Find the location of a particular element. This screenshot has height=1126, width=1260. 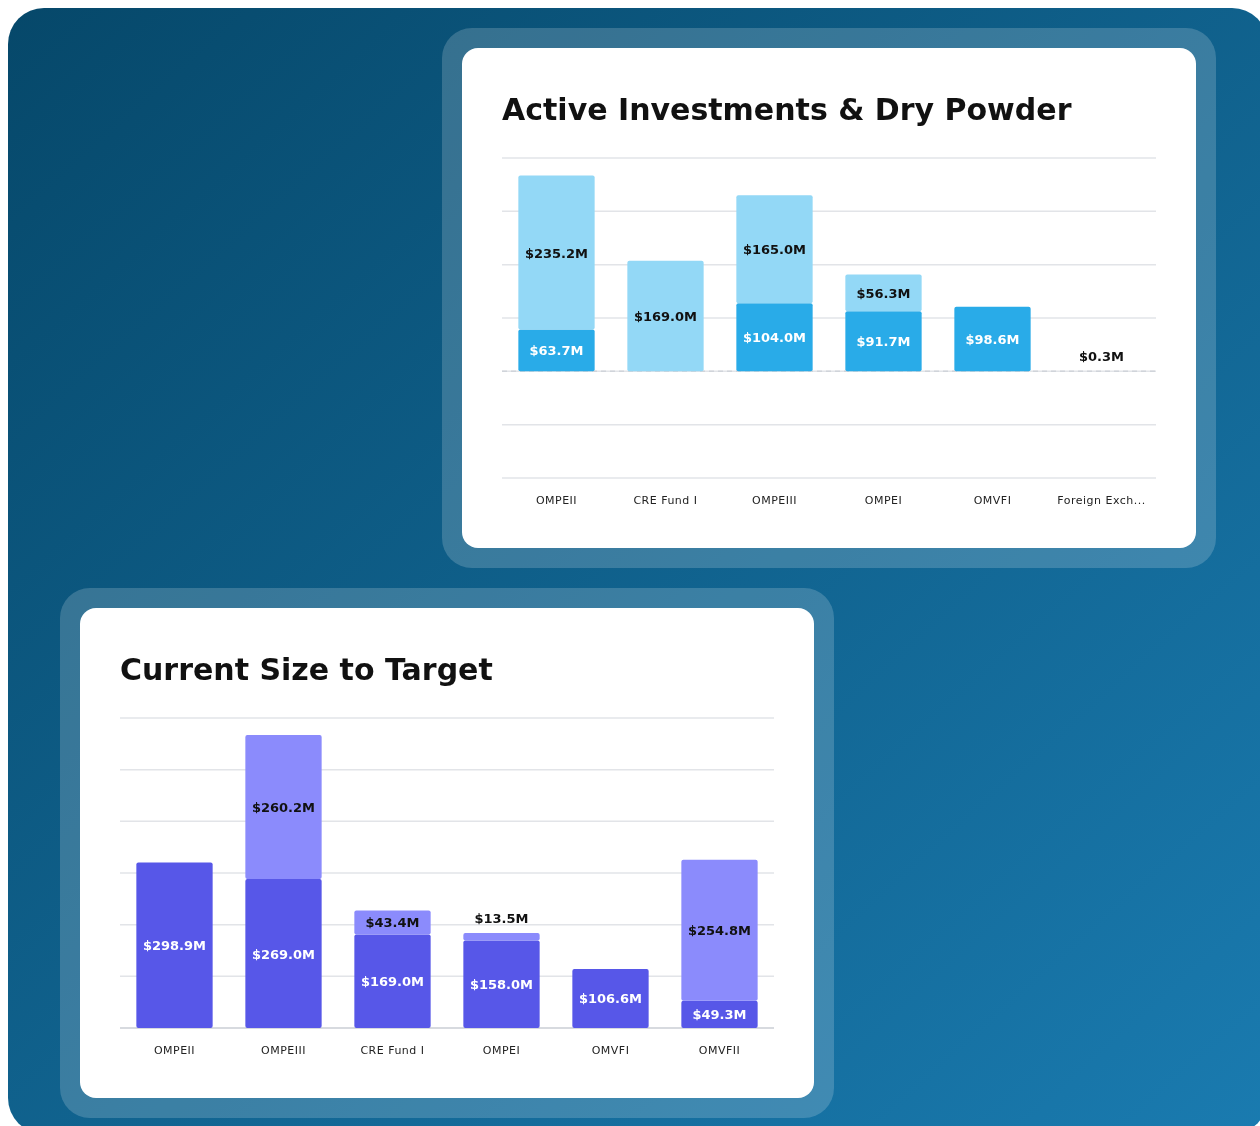

data-label: $254.8M is located at coordinates (719, 931).